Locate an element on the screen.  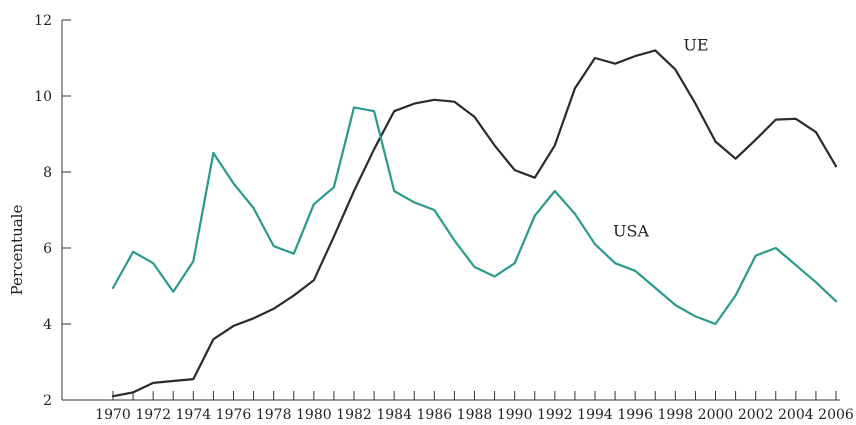
series-label-usa: USA is located at coordinates (631, 231).